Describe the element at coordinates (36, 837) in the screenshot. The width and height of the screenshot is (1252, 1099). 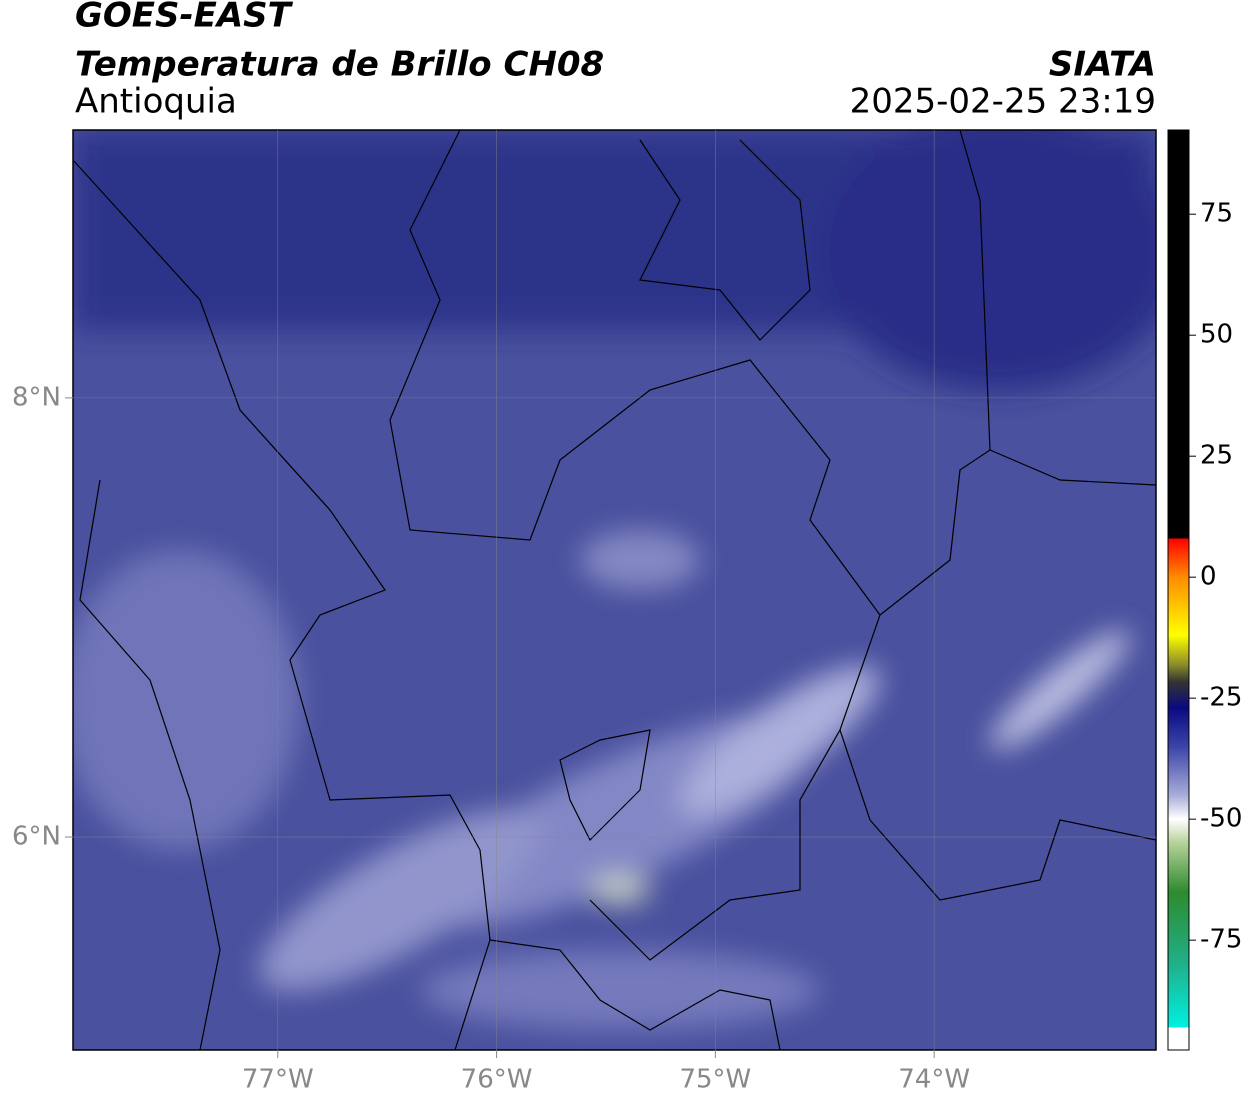
I see `y-tick-label: 6°N` at that location.